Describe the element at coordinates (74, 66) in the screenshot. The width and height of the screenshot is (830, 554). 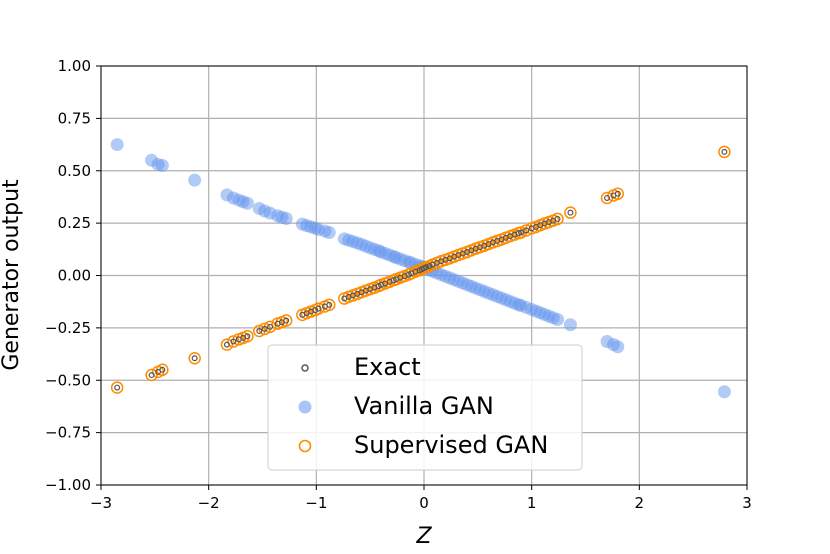
I see `y-tick-label: 1.00` at that location.